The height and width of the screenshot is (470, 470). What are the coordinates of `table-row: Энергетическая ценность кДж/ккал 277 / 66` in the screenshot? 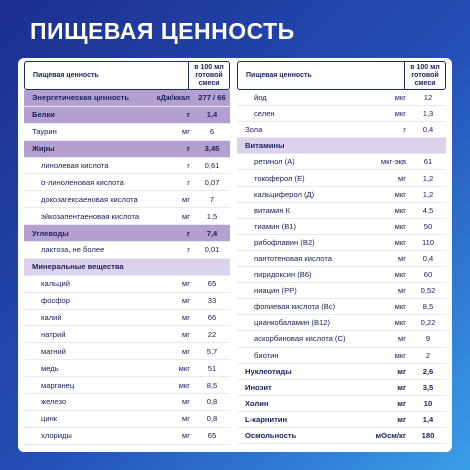 It's located at (127, 98).